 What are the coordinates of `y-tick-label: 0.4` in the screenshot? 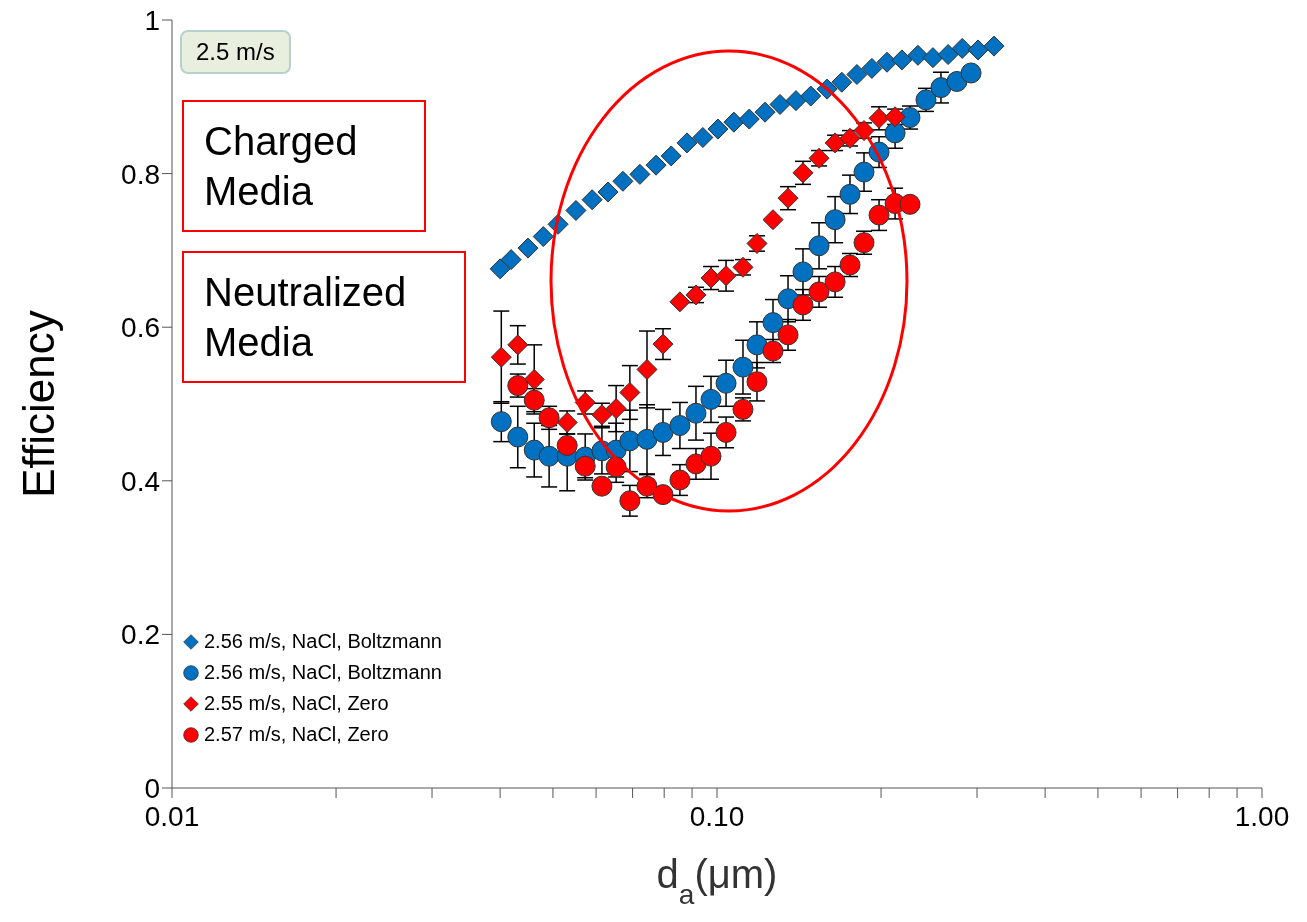 It's located at (140, 481).